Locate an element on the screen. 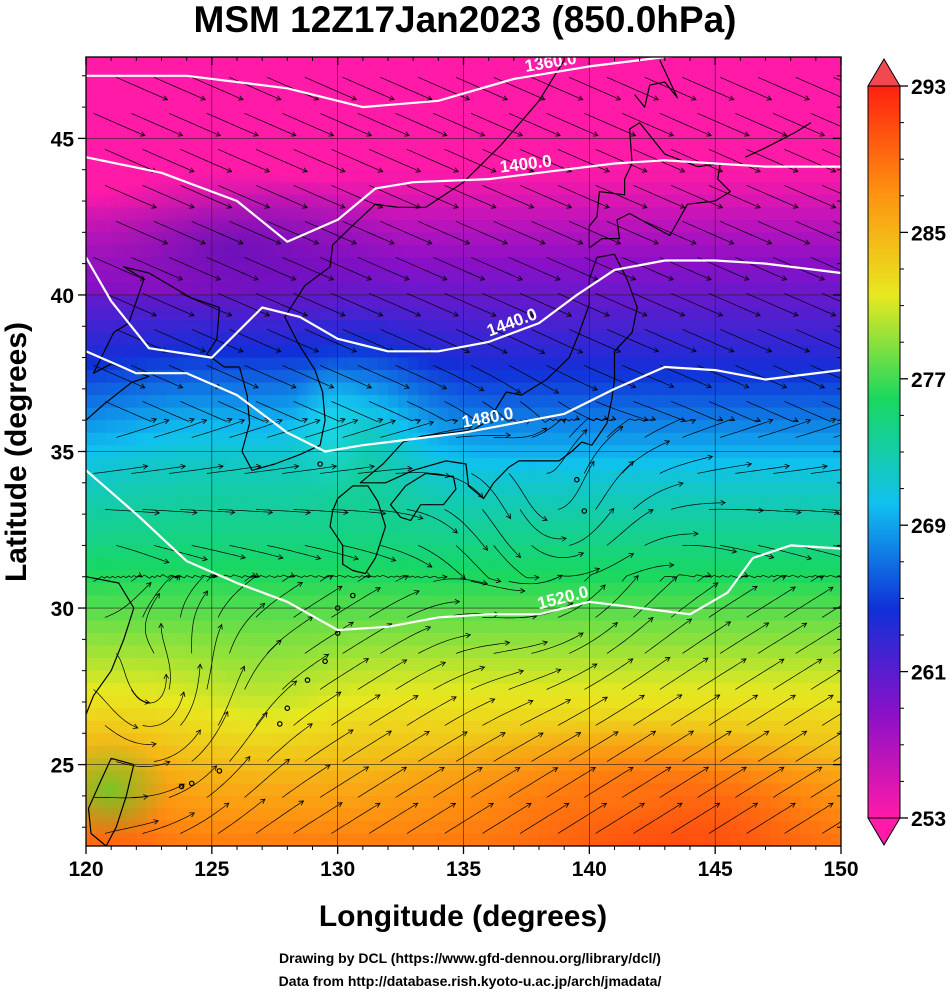  island is located at coordinates (320, 464).